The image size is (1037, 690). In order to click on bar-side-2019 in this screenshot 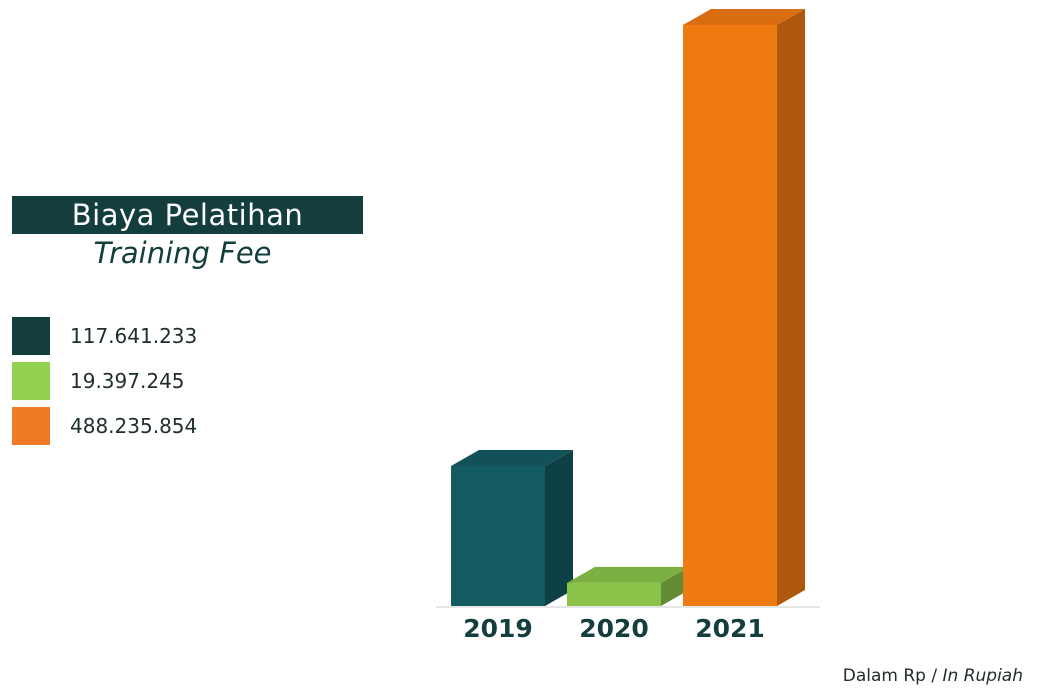, I will do `click(559, 528)`.